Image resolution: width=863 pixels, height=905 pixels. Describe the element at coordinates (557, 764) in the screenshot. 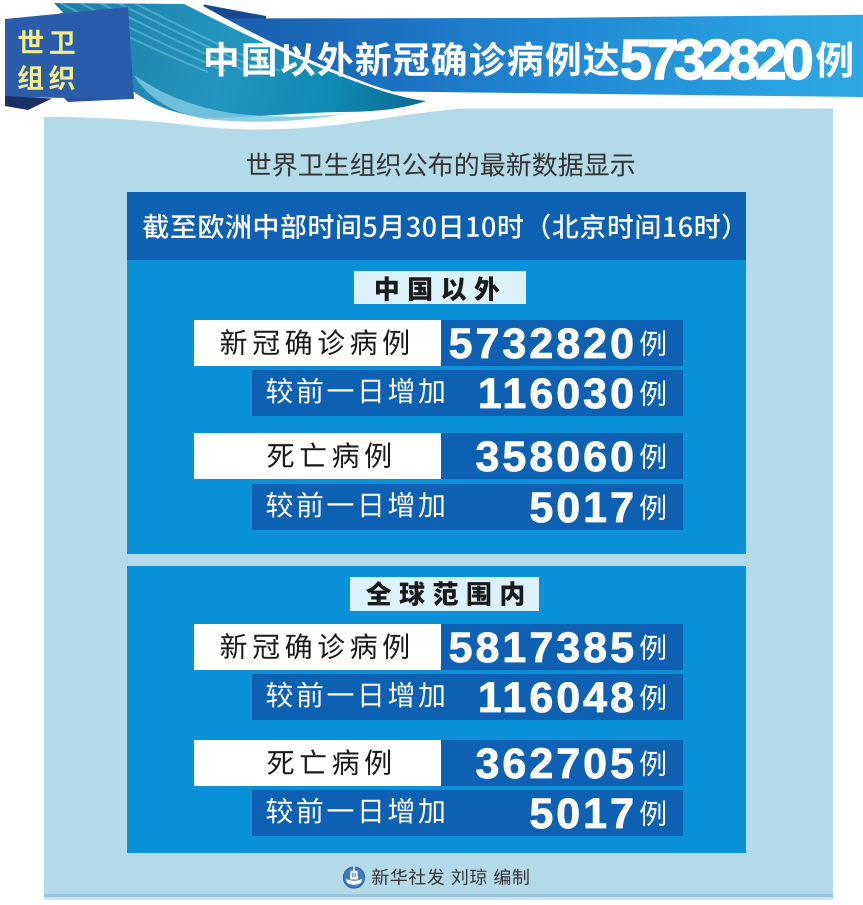

I see `svg-text: 362705` at that location.